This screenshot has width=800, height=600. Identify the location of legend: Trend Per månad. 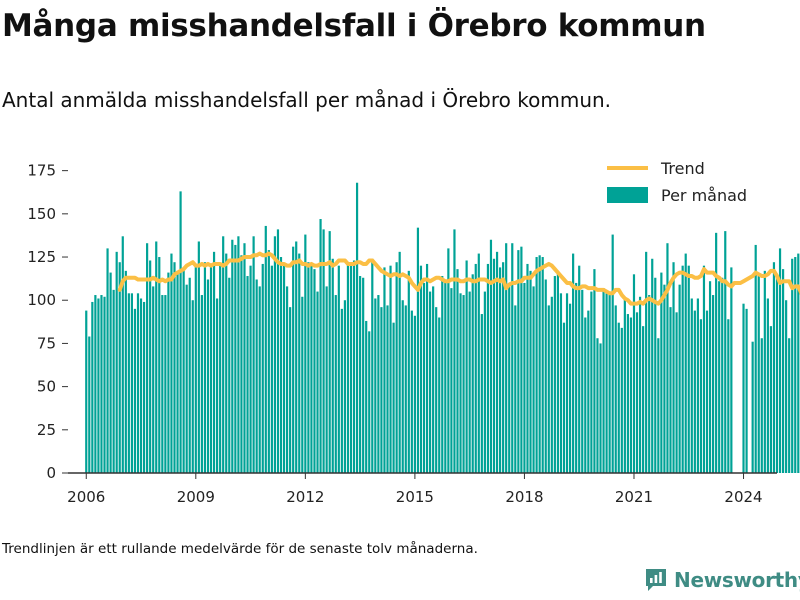
(678, 184).